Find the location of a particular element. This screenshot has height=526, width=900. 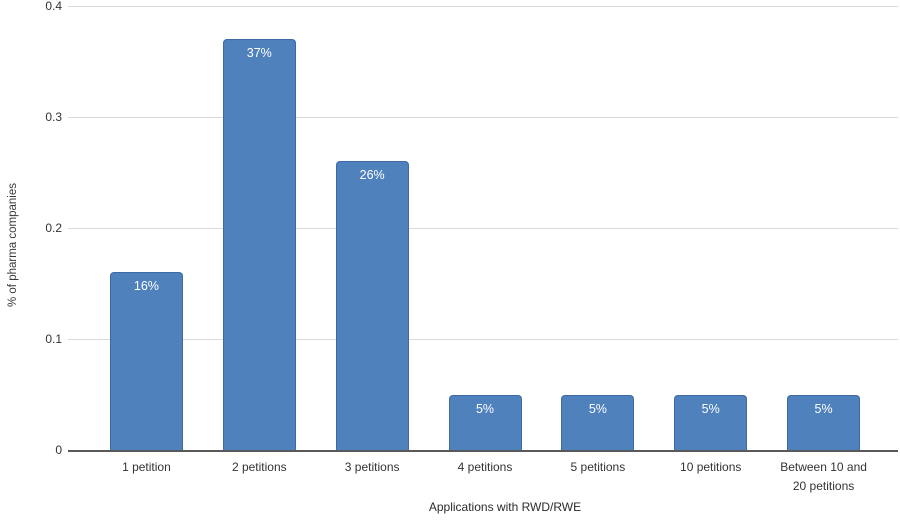

category-label-slot: 5 petitions is located at coordinates (597, 477).